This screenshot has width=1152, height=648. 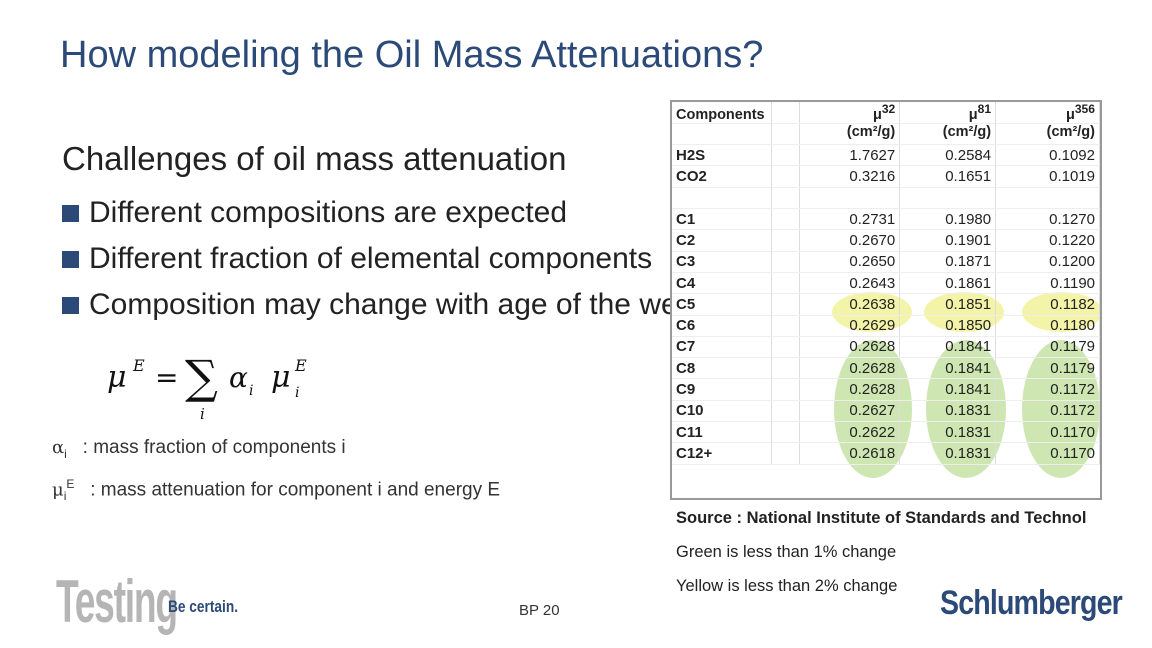 I want to click on table-row: C7 0.2628 0.1841 0.1179, so click(x=886, y=347).